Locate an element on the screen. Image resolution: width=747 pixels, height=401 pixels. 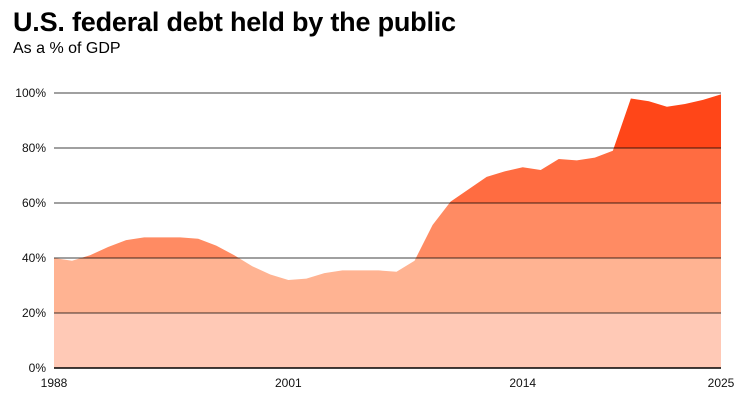
y-tick-label: 100% is located at coordinates (30, 93).